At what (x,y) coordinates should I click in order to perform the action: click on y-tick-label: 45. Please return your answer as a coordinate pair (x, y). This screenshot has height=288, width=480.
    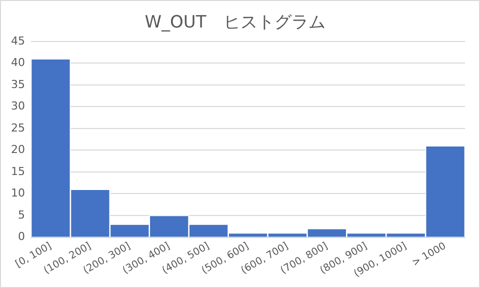
    Looking at the image, I should click on (17, 41).